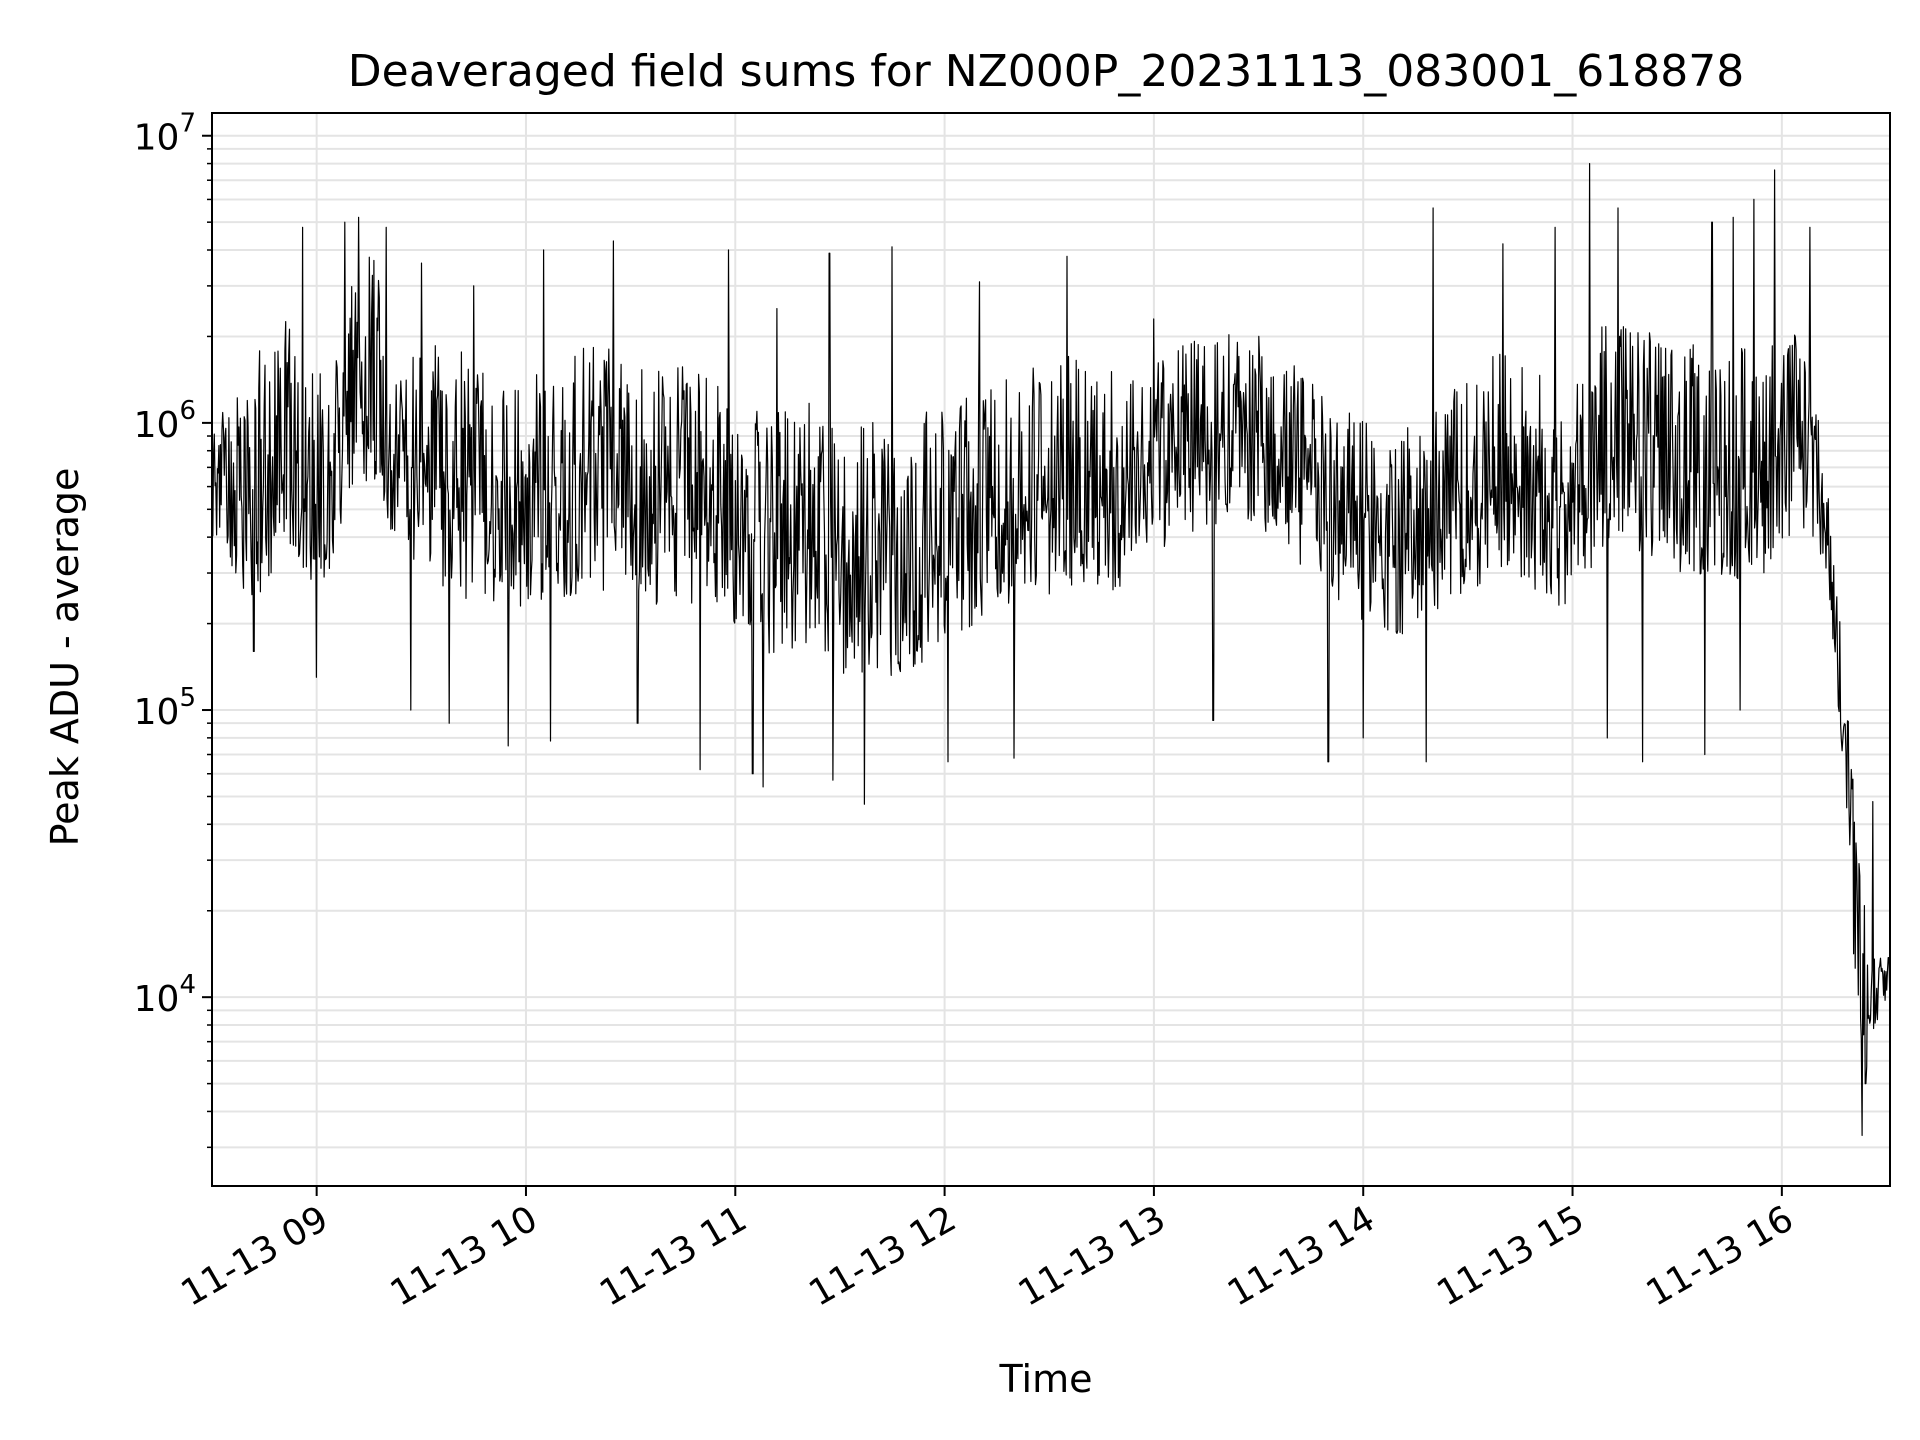  I want to click on y-tick-exponent: 5, so click(187, 698).